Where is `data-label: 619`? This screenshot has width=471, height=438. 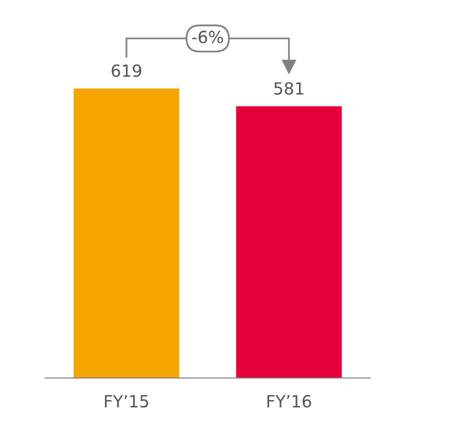 data-label: 619 is located at coordinates (127, 70).